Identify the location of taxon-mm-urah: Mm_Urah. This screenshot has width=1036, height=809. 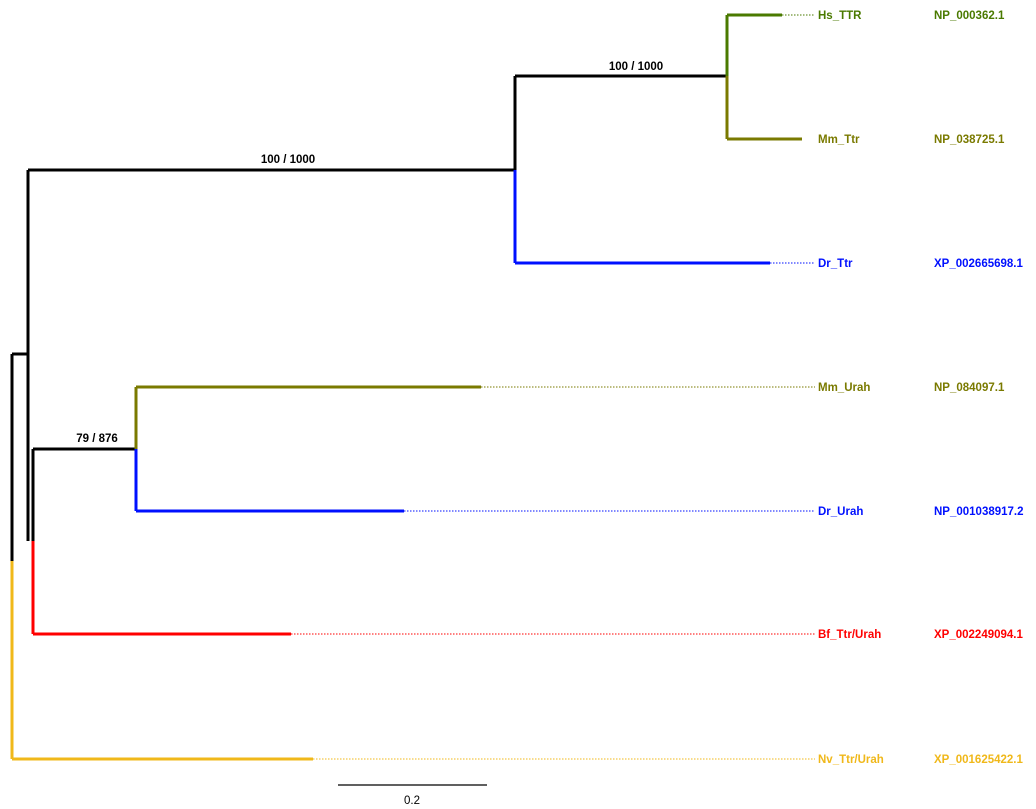
(844, 388).